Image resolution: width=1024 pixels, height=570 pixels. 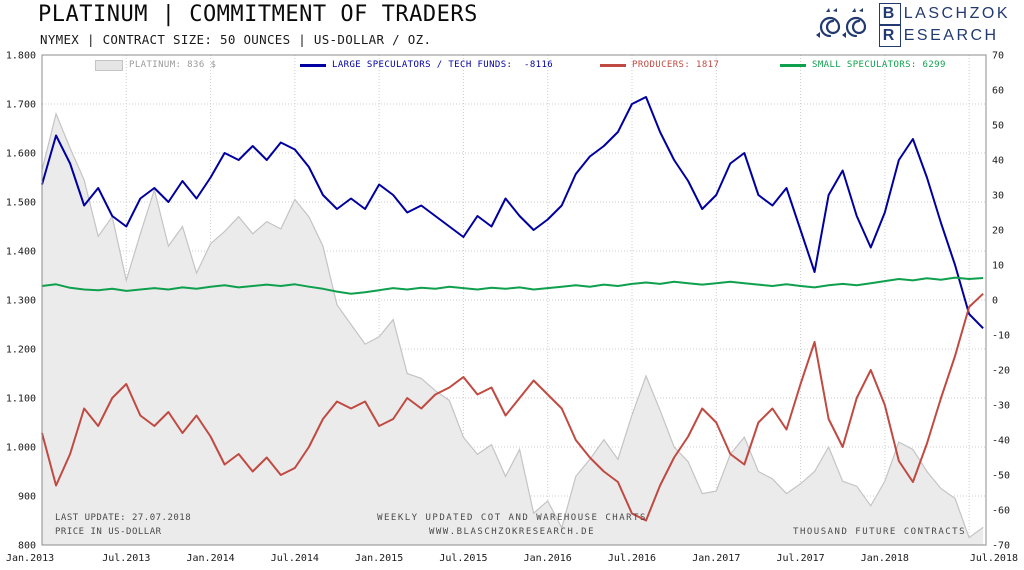 I want to click on x-tick-label: Jul.2013, so click(x=126, y=558).